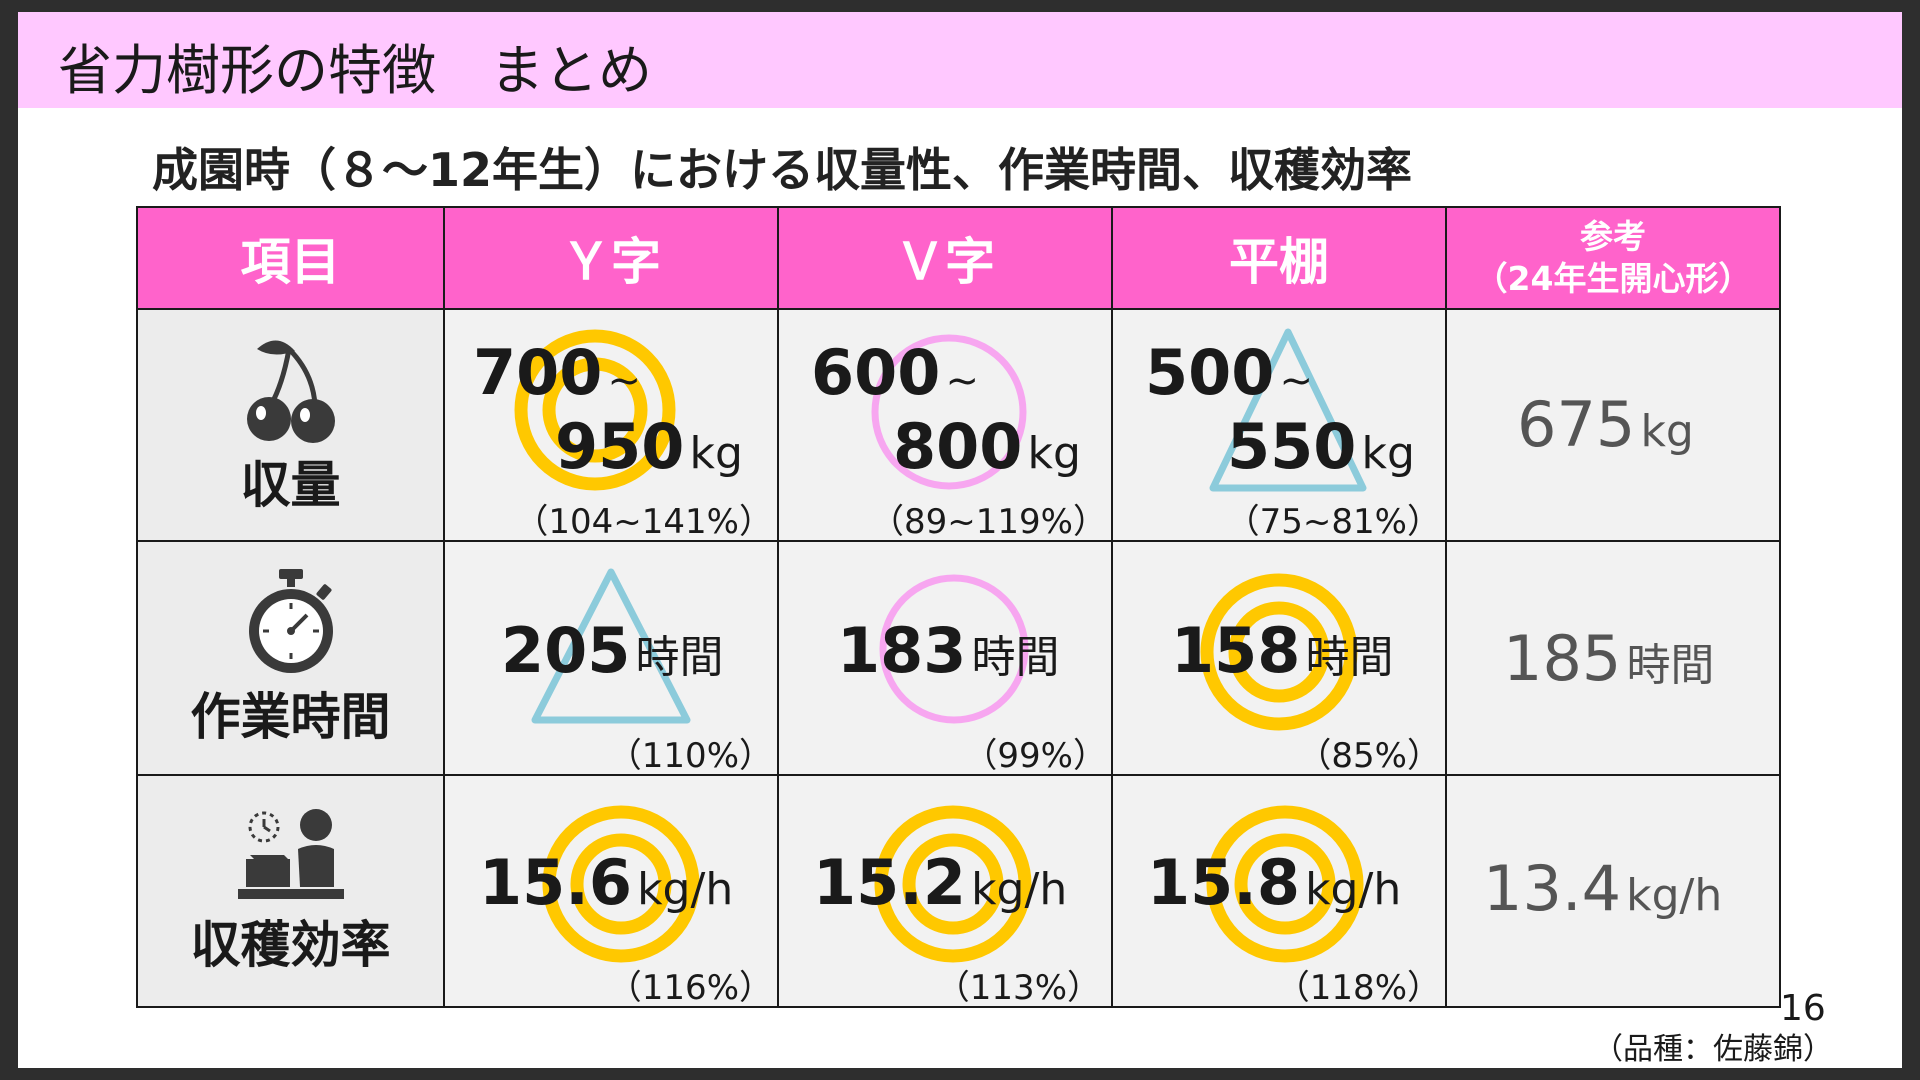 The width and height of the screenshot is (1920, 1080). I want to click on efficiency-ref-cell: 13.4 kg/h, so click(1613, 891).